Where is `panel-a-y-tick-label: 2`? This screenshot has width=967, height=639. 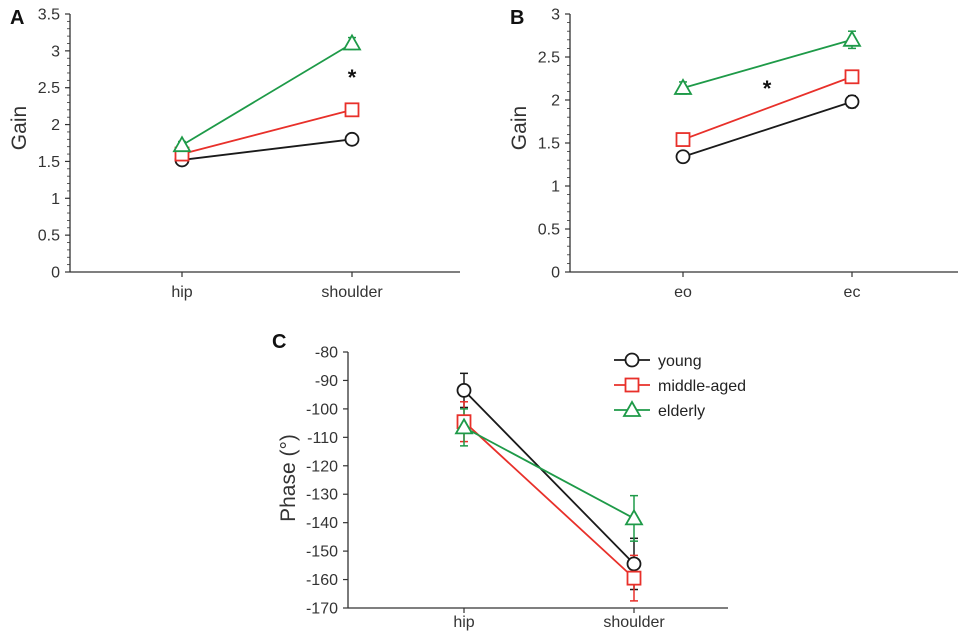
panel-a-y-tick-label: 2 is located at coordinates (55, 125).